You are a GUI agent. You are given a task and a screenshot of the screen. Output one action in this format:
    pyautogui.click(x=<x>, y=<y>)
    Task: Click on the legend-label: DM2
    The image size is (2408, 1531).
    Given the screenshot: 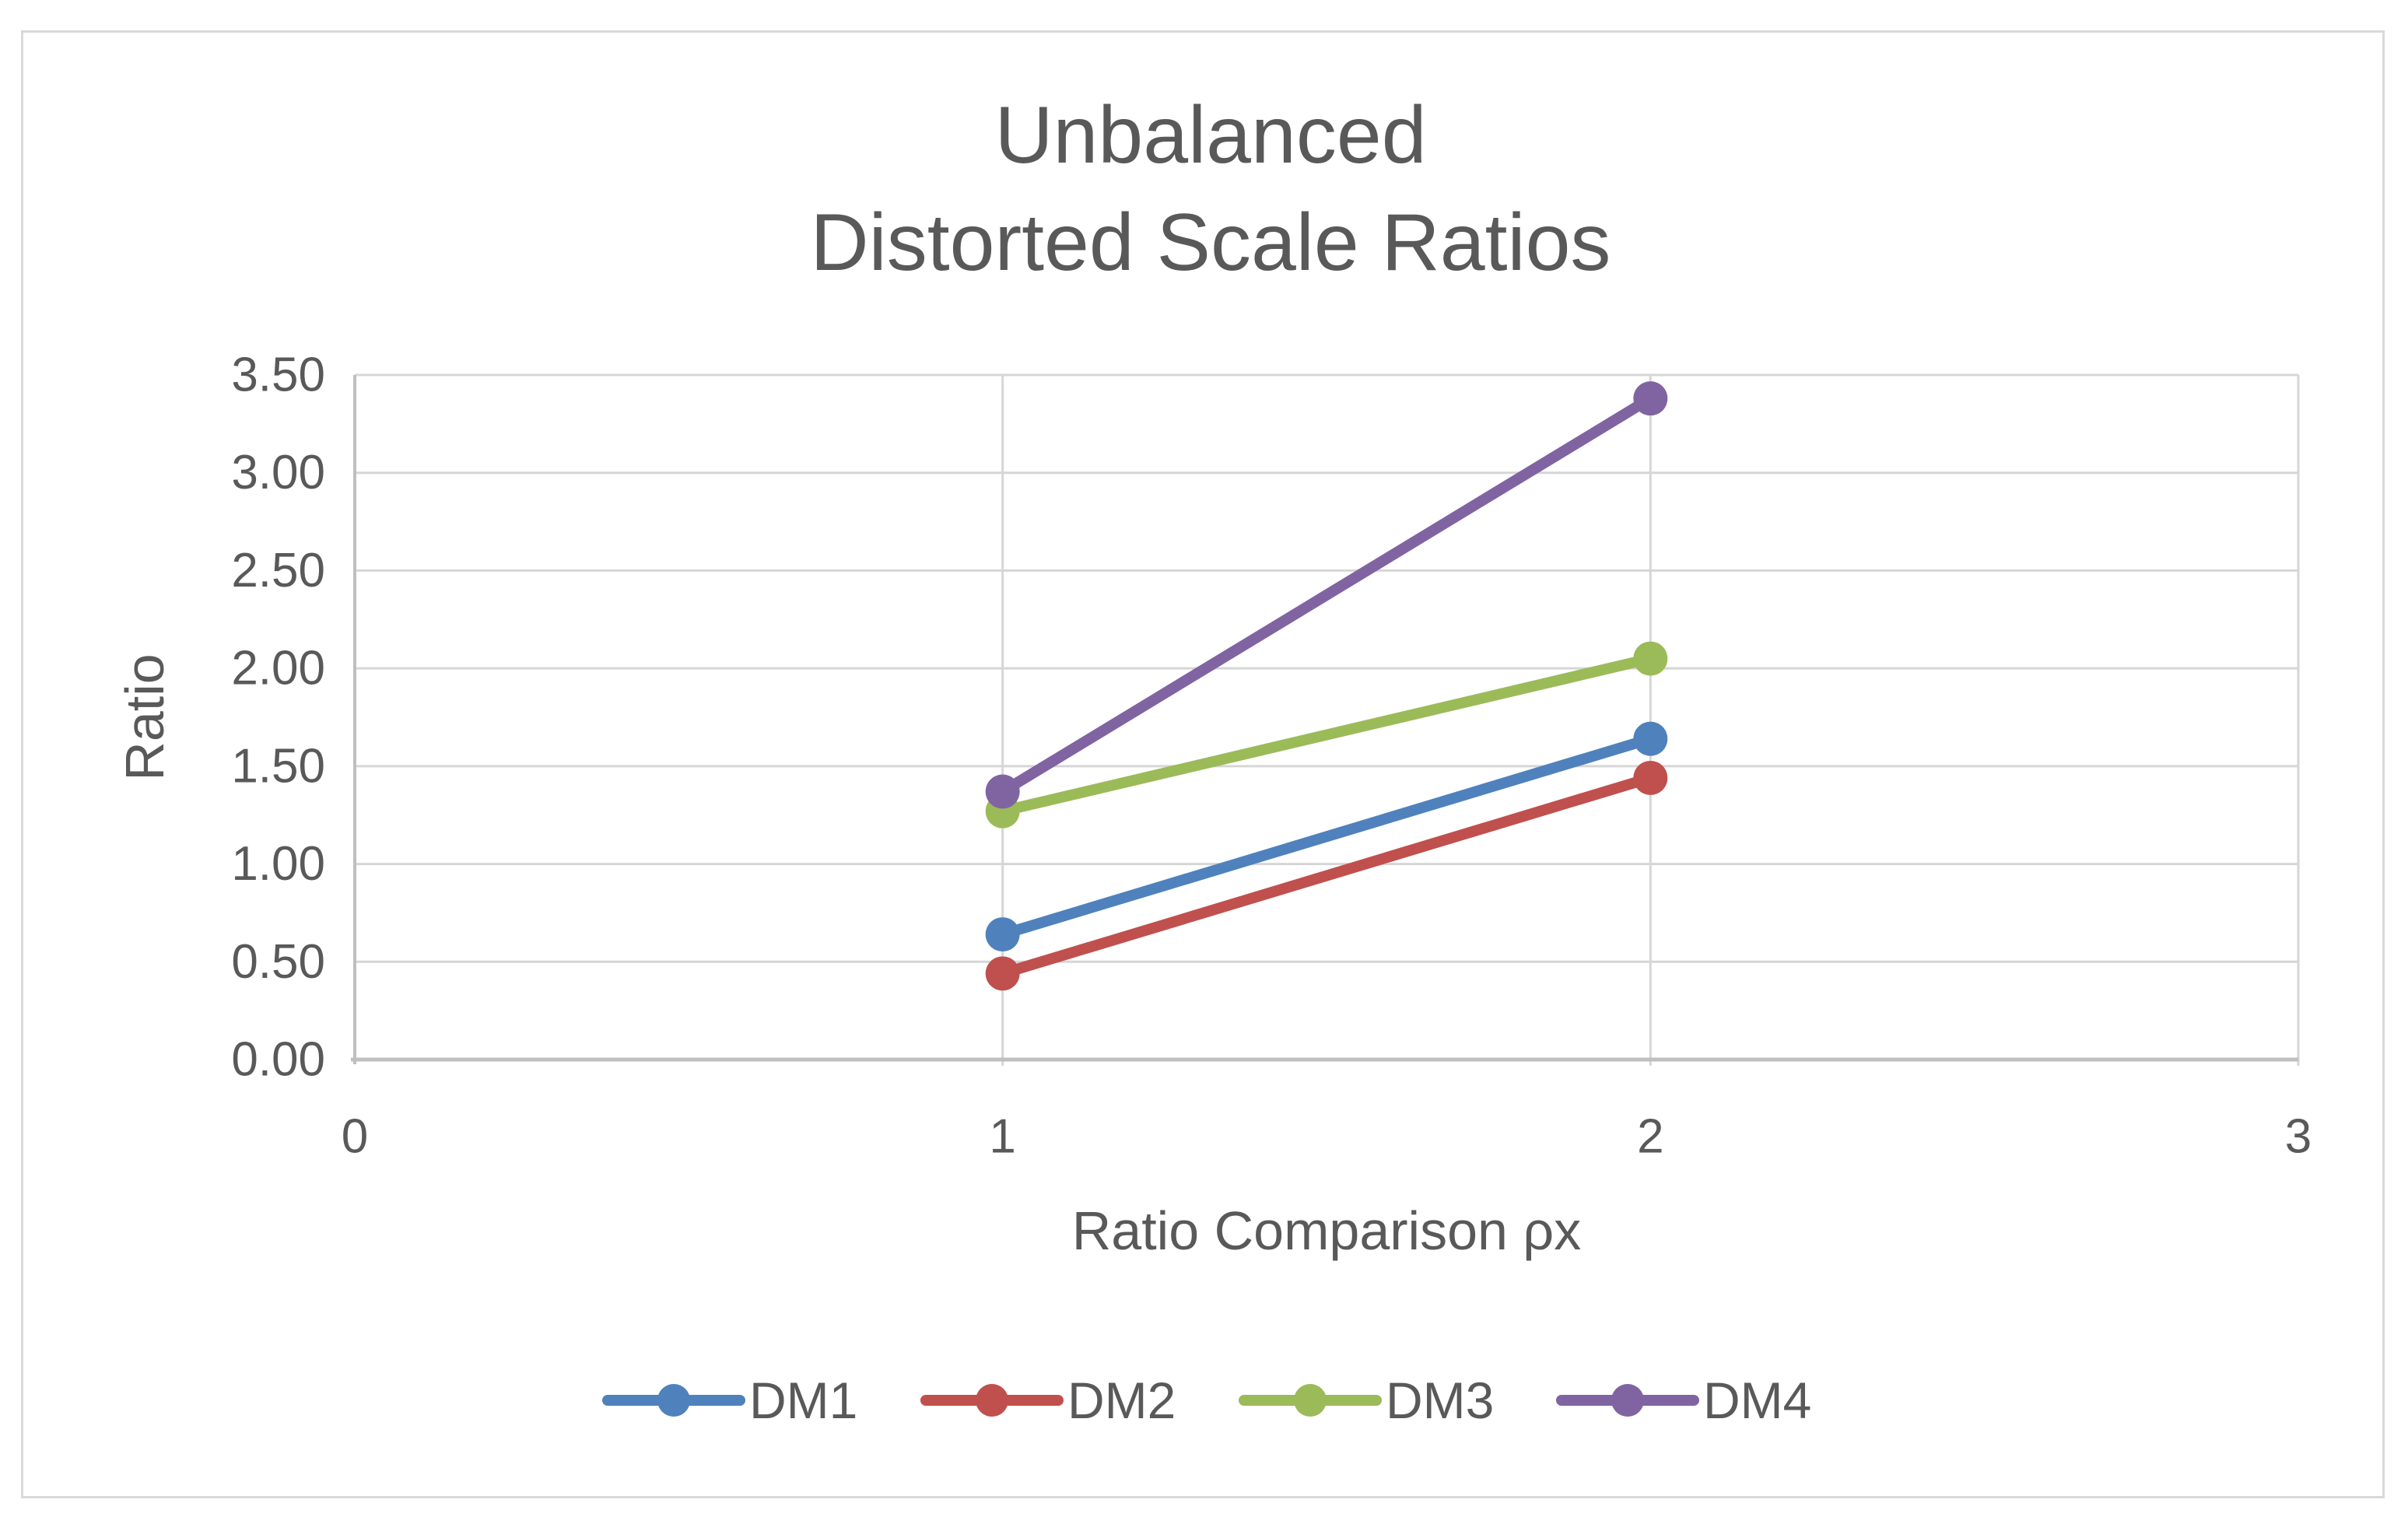 What is the action you would take?
    pyautogui.click(x=1121, y=1400)
    